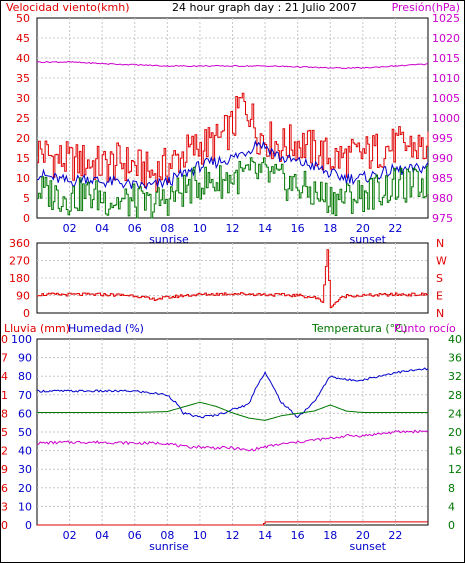  Describe the element at coordinates (4, 469) in the screenshot. I see `rain-tick-label: 9` at that location.